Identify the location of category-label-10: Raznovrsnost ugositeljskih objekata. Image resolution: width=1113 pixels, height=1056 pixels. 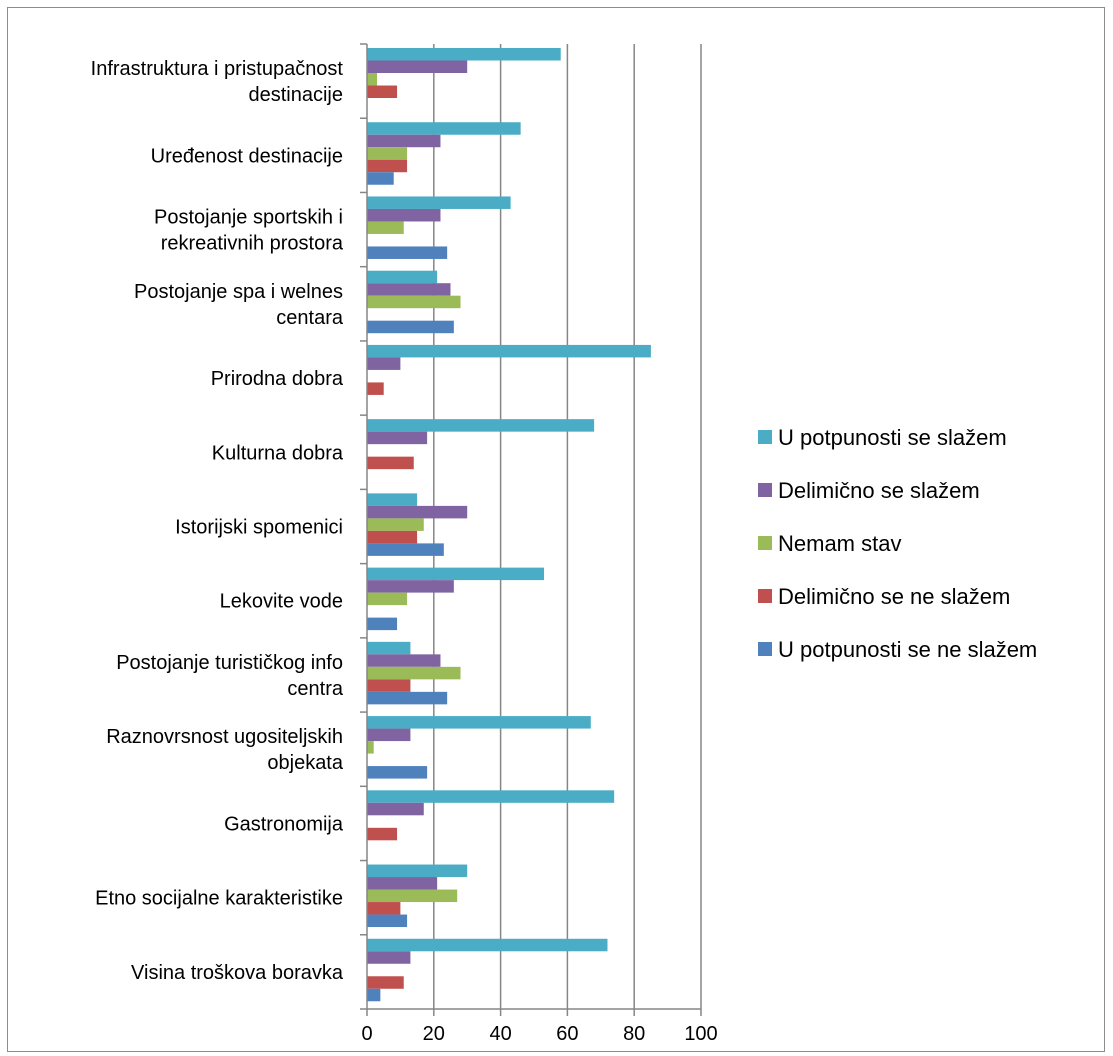
(225, 750).